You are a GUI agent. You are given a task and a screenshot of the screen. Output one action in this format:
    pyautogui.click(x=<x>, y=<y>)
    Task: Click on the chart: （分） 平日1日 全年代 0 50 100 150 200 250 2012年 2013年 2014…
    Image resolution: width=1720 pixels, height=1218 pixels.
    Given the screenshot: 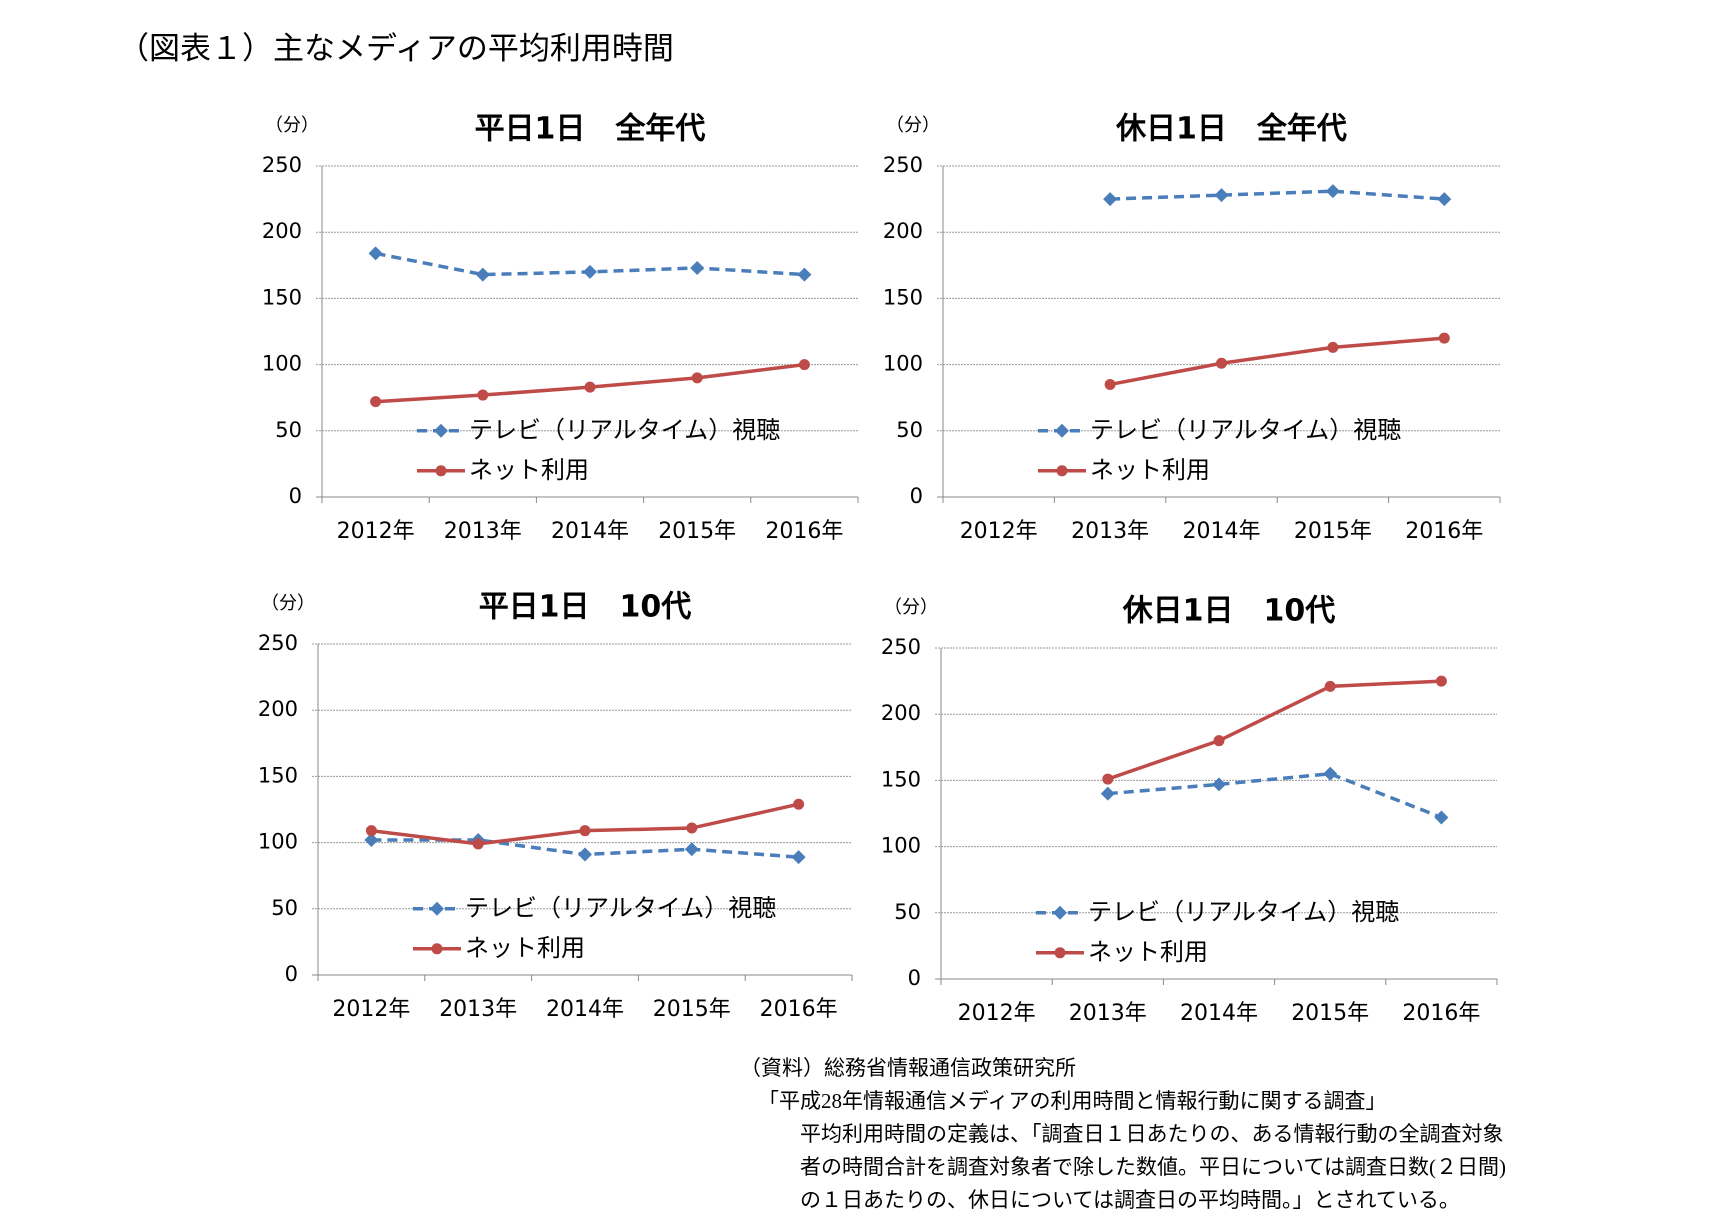 What is the action you would take?
    pyautogui.click(x=560, y=328)
    